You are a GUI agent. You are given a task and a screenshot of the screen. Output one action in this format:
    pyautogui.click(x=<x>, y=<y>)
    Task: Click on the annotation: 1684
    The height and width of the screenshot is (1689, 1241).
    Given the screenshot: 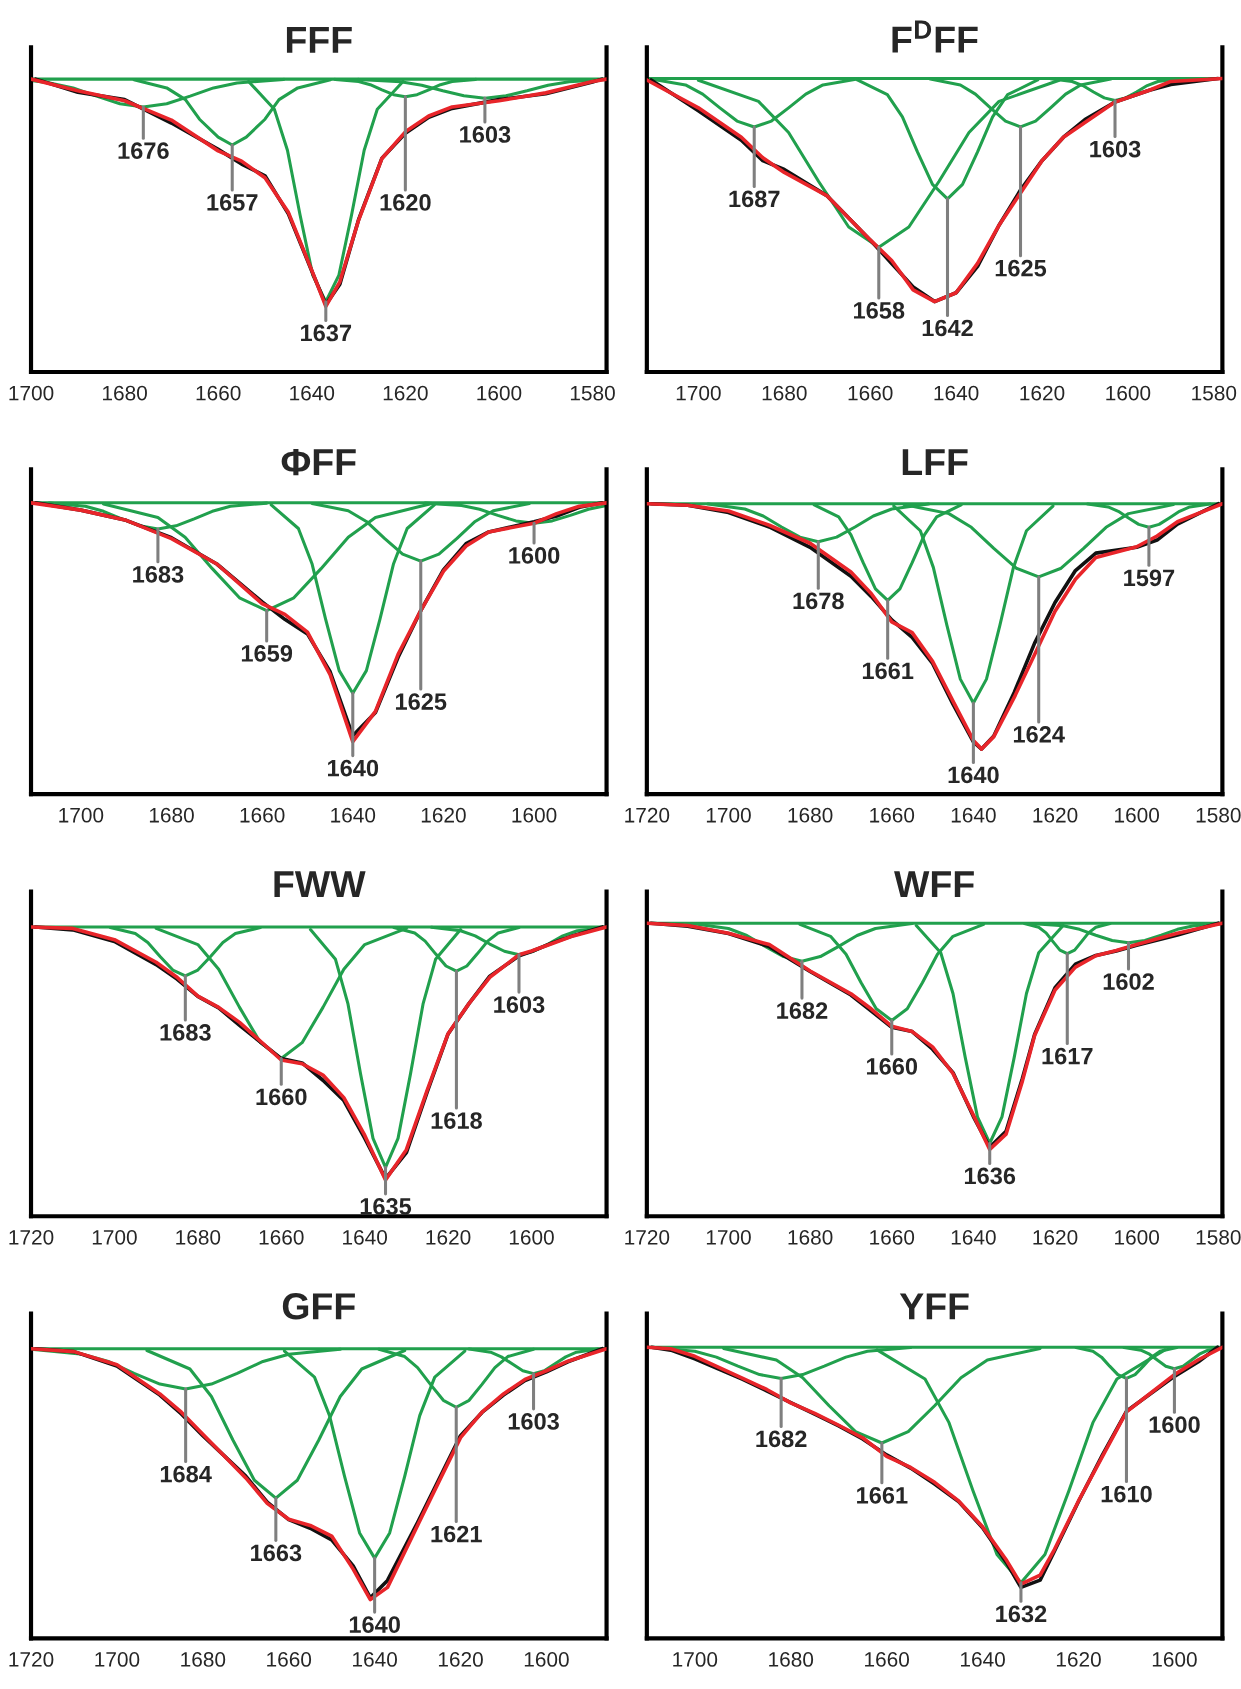 What is the action you would take?
    pyautogui.click(x=186, y=1474)
    